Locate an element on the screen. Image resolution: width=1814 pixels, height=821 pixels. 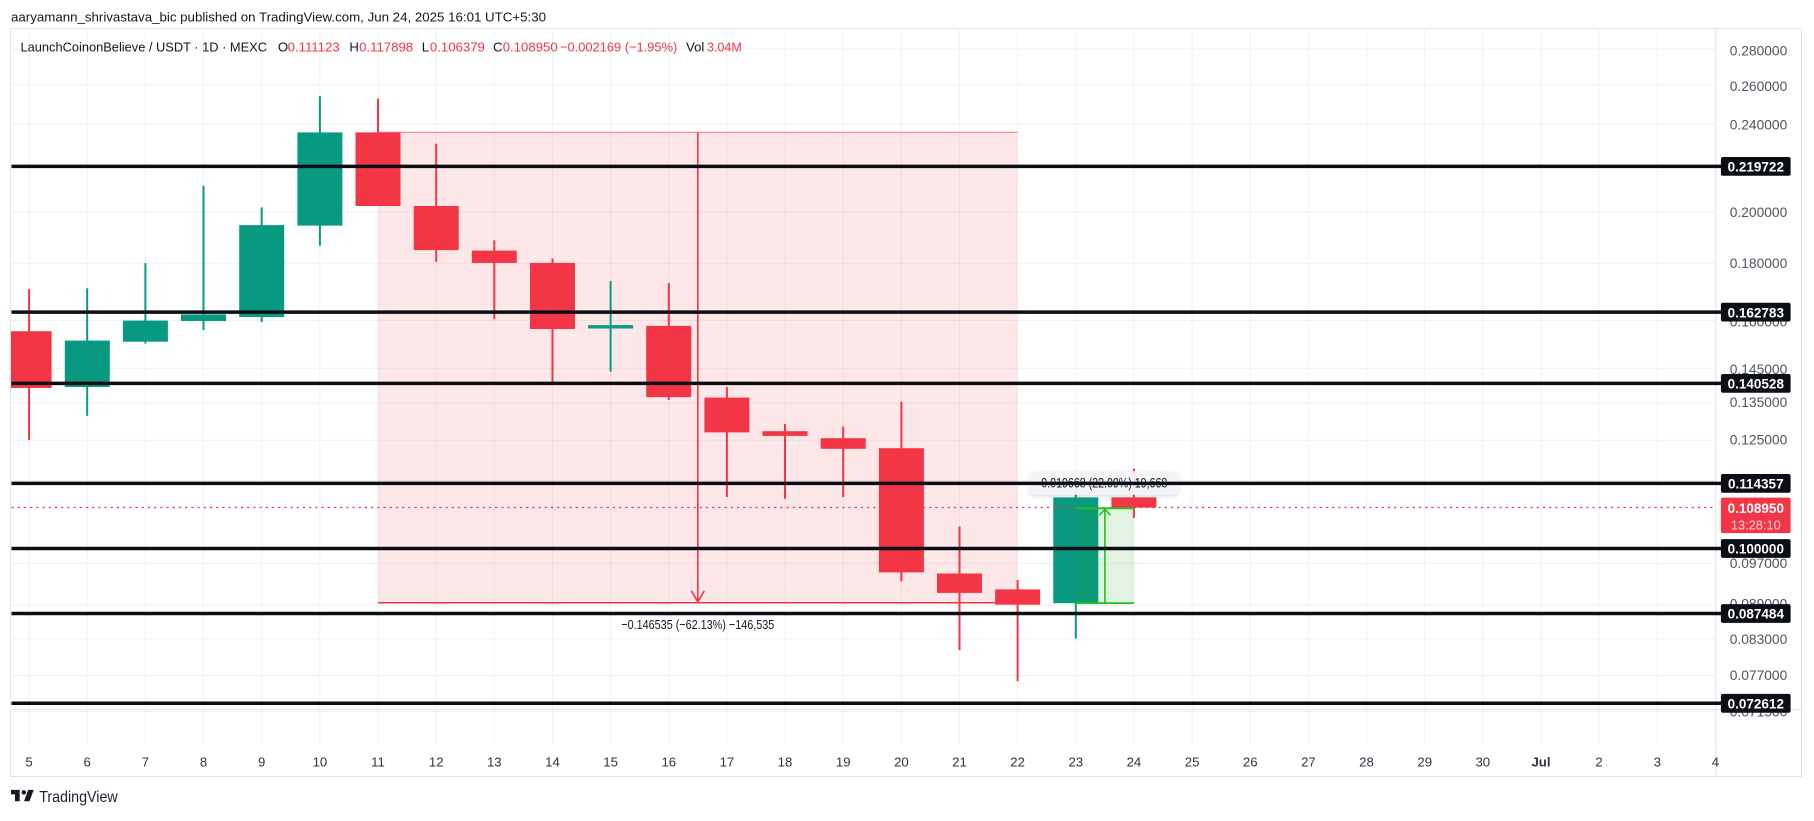
svg-text: 22 is located at coordinates (1017, 762).